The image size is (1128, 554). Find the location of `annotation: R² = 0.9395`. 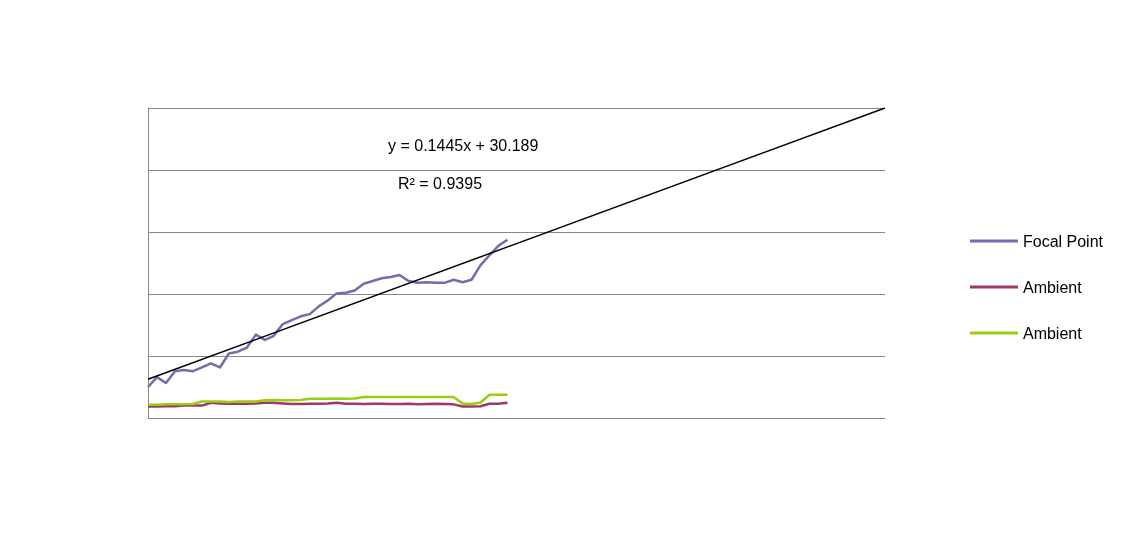

annotation: R² = 0.9395 is located at coordinates (440, 183).